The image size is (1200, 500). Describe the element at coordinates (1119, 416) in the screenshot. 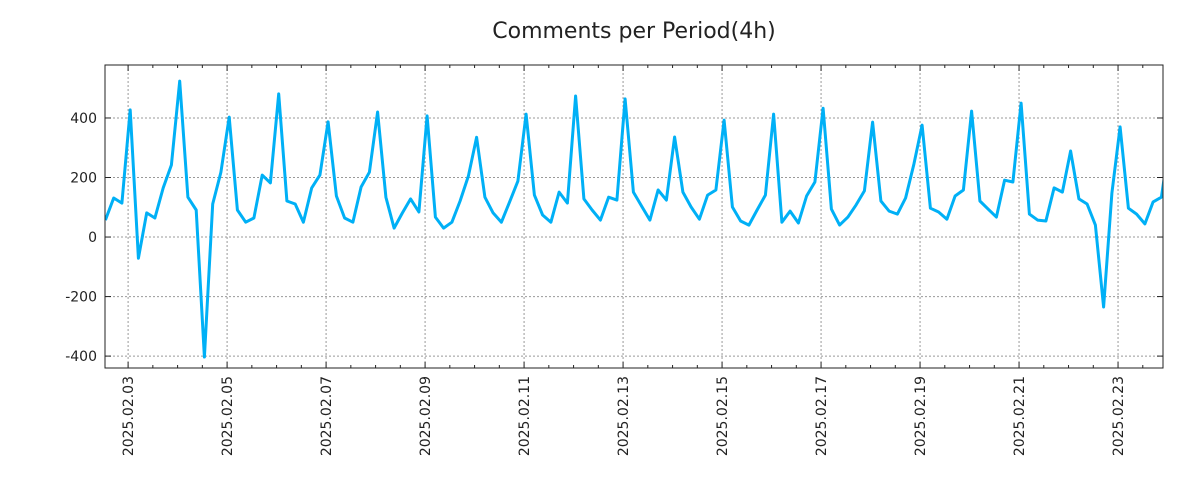

I see `x-tick-label: 2025.02.23` at that location.